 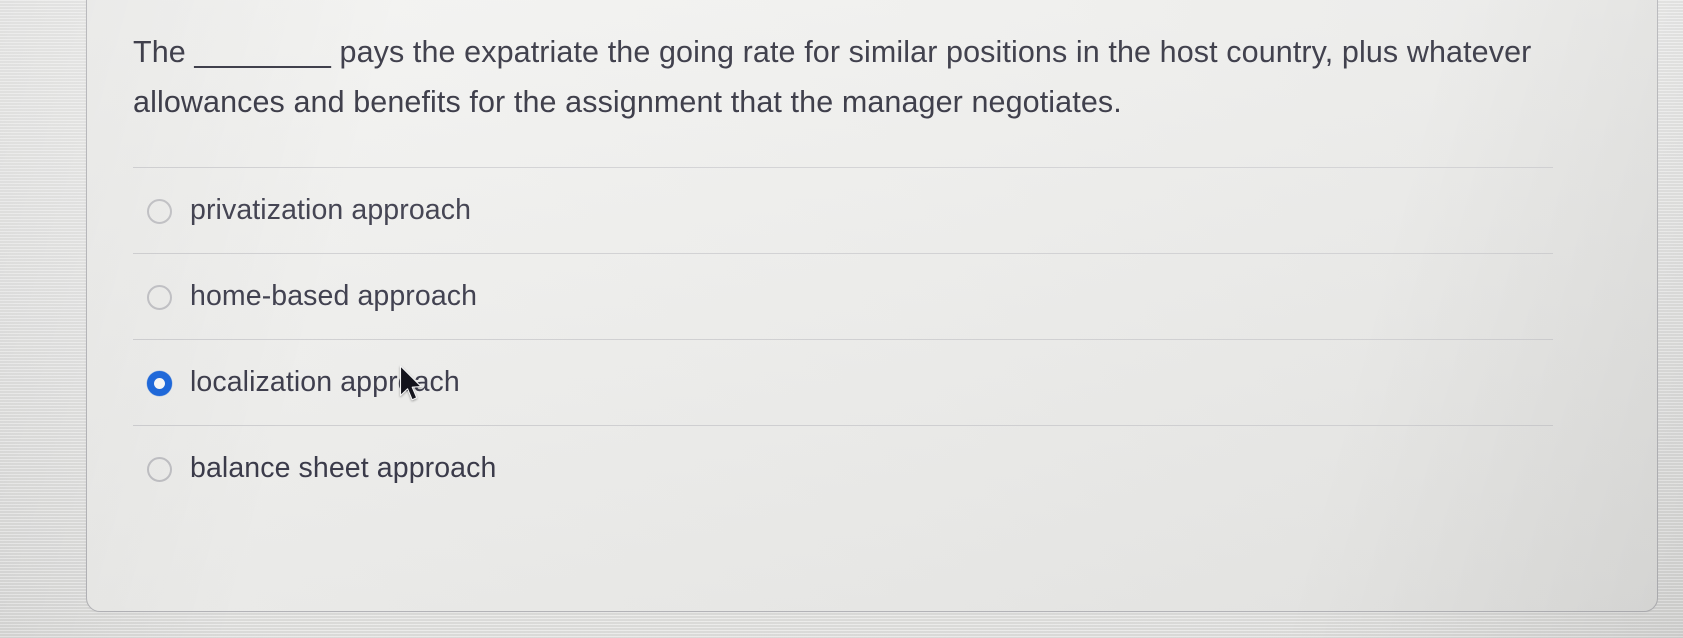 What do you see at coordinates (843, 468) in the screenshot?
I see `option-row-balance-sheet-approach: balance sheet approach` at bounding box center [843, 468].